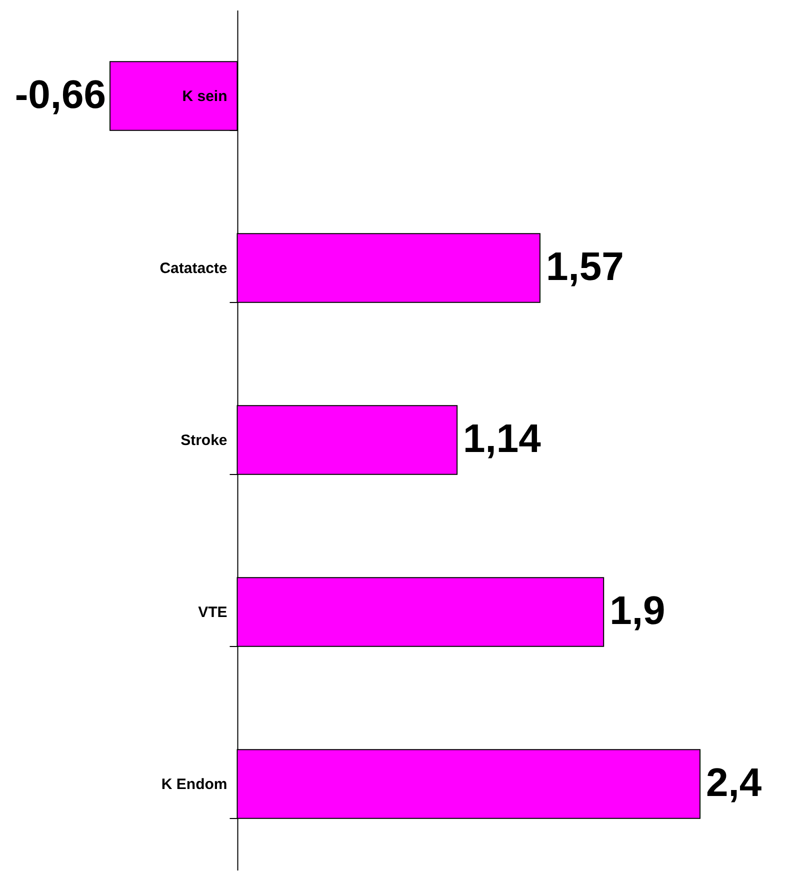  Describe the element at coordinates (502, 439) in the screenshot. I see `data-label: 1,14` at that location.